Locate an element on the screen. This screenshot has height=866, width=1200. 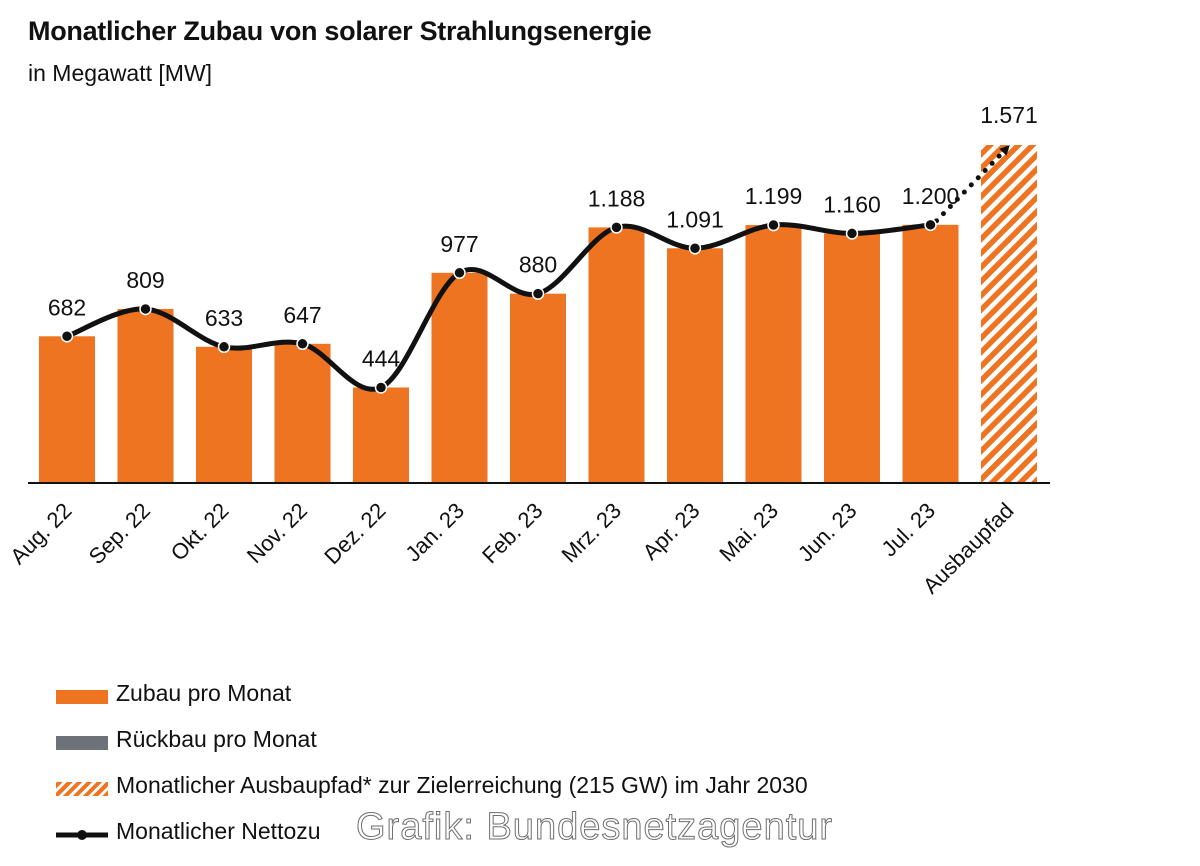
legend-label: Zubau pro Monat is located at coordinates (204, 693).